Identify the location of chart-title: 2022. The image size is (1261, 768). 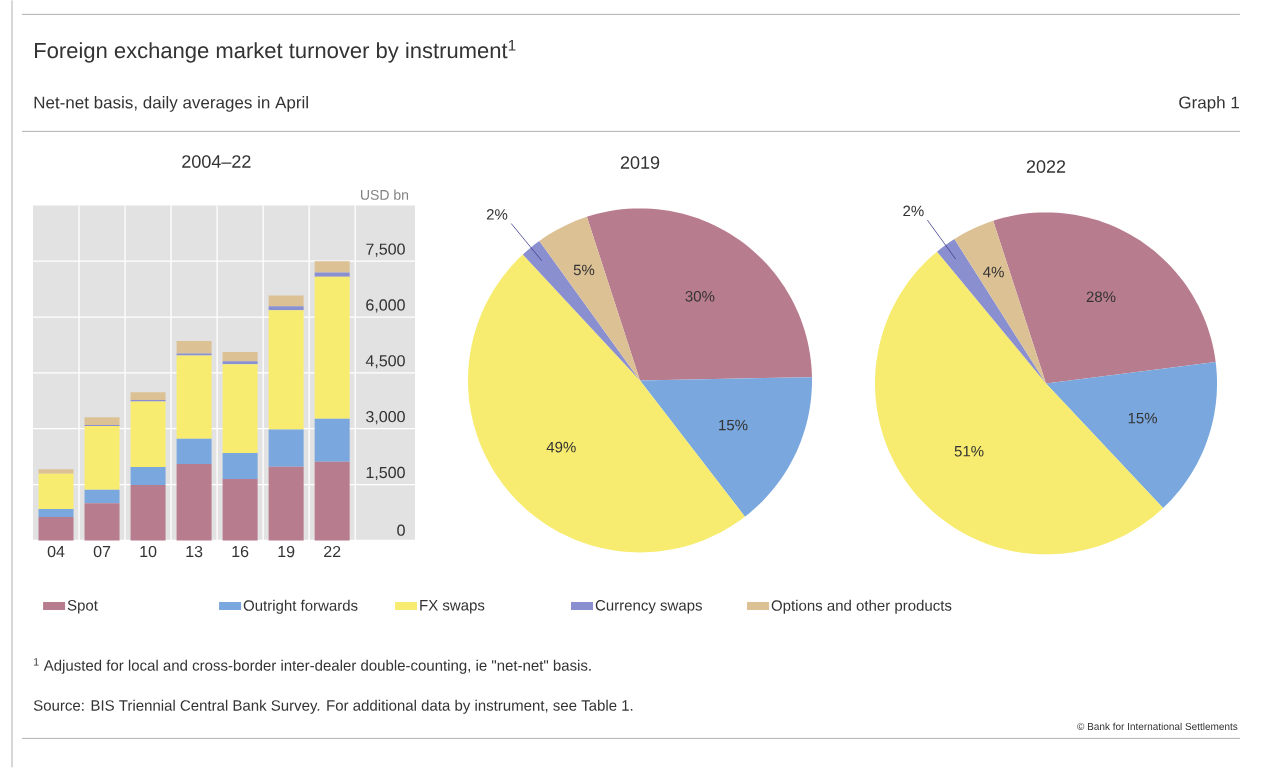
(1046, 166).